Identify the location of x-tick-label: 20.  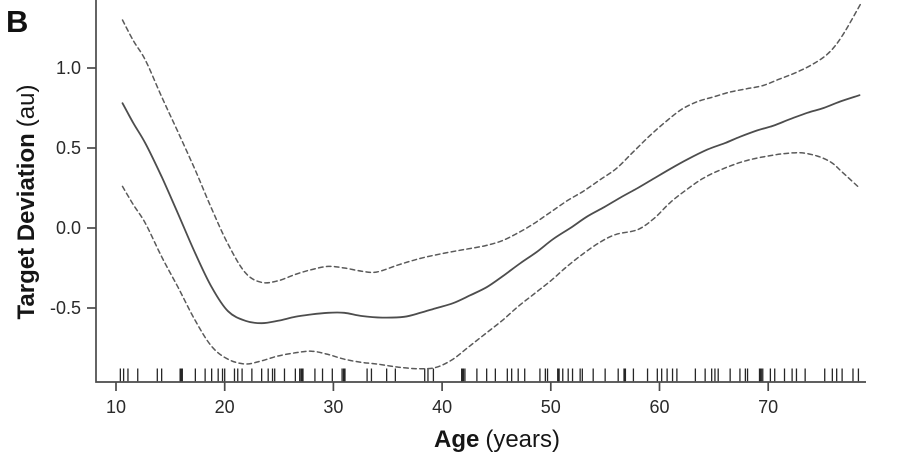
(225, 407).